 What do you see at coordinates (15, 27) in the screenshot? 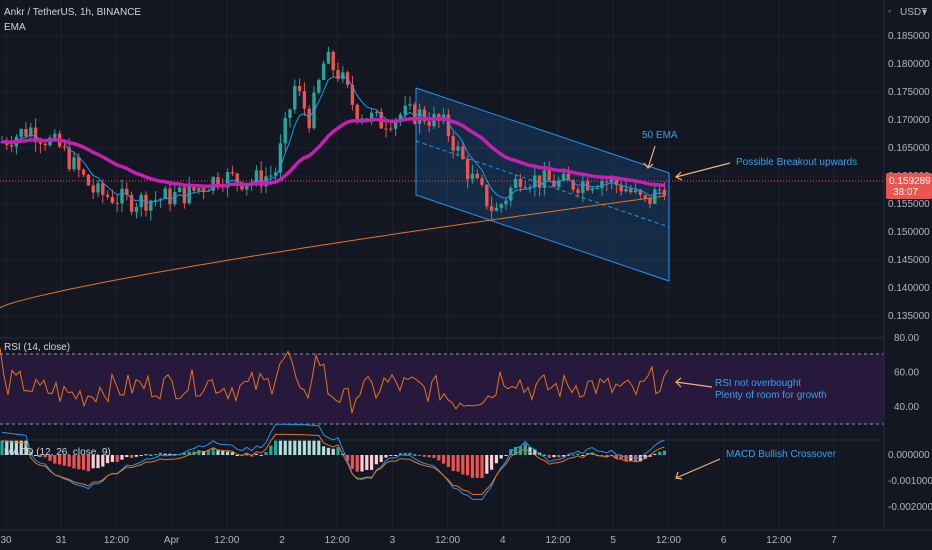
I see `indicator-ema-label: EMA` at bounding box center [15, 27].